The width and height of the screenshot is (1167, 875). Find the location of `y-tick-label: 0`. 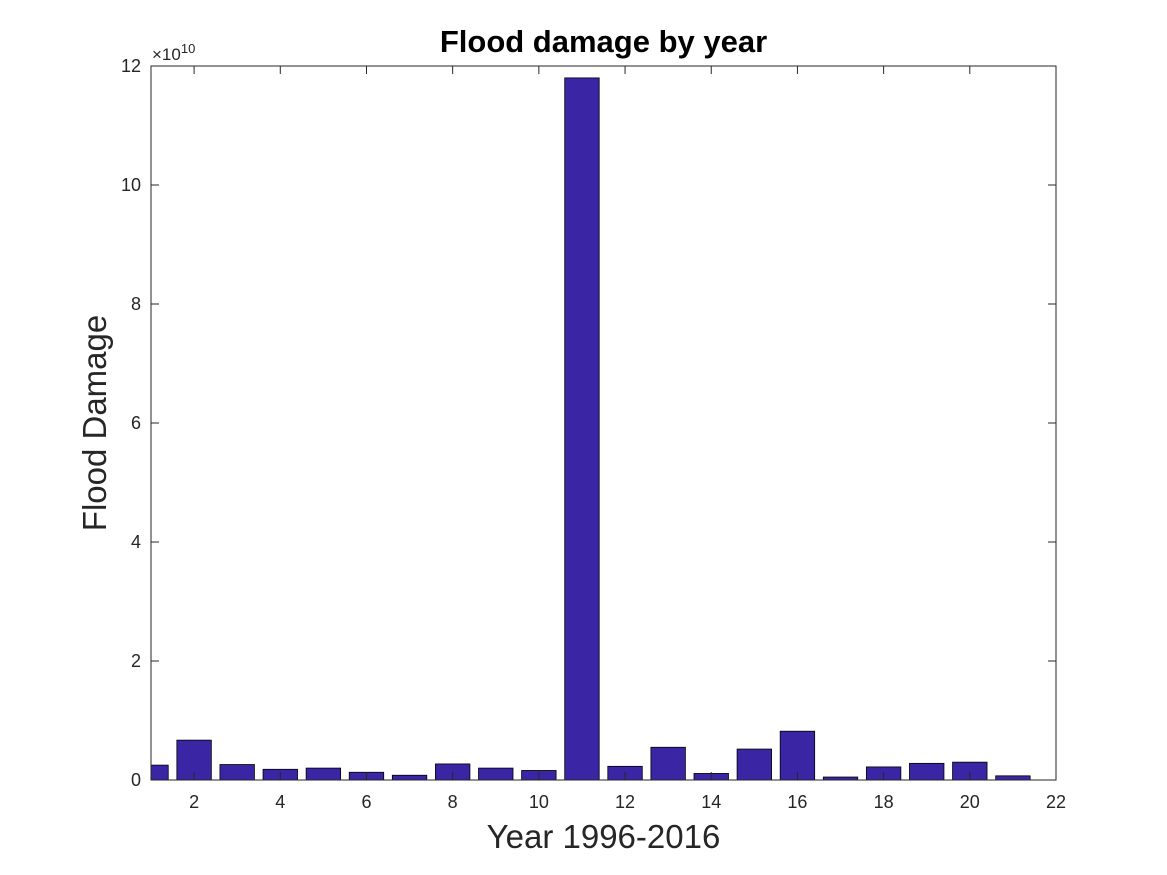

y-tick-label: 0 is located at coordinates (136, 780).